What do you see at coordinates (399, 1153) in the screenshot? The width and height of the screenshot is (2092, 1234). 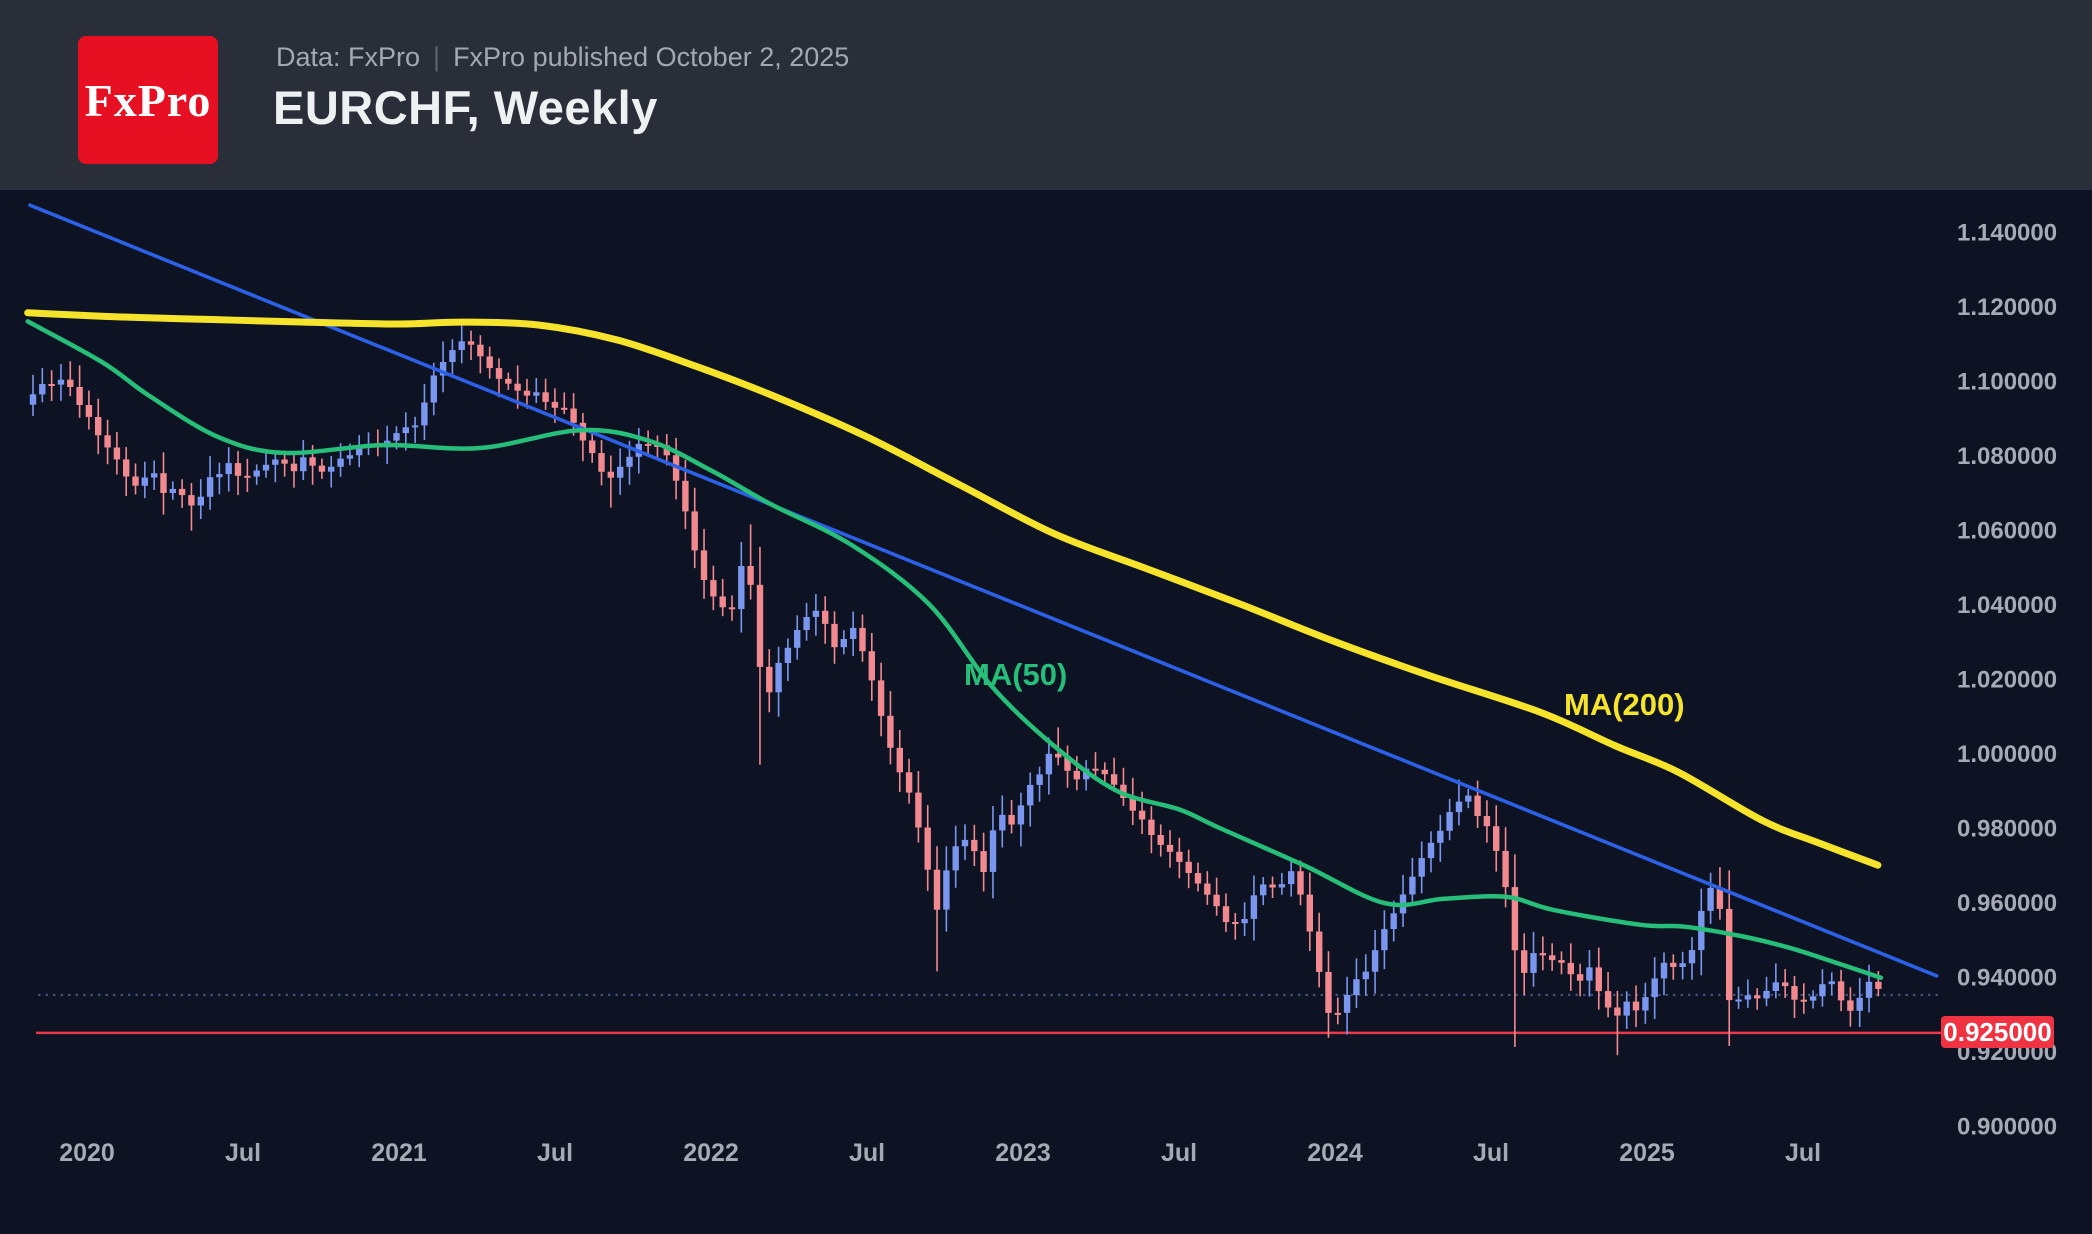 I see `x-tick-label: 2021` at bounding box center [399, 1153].